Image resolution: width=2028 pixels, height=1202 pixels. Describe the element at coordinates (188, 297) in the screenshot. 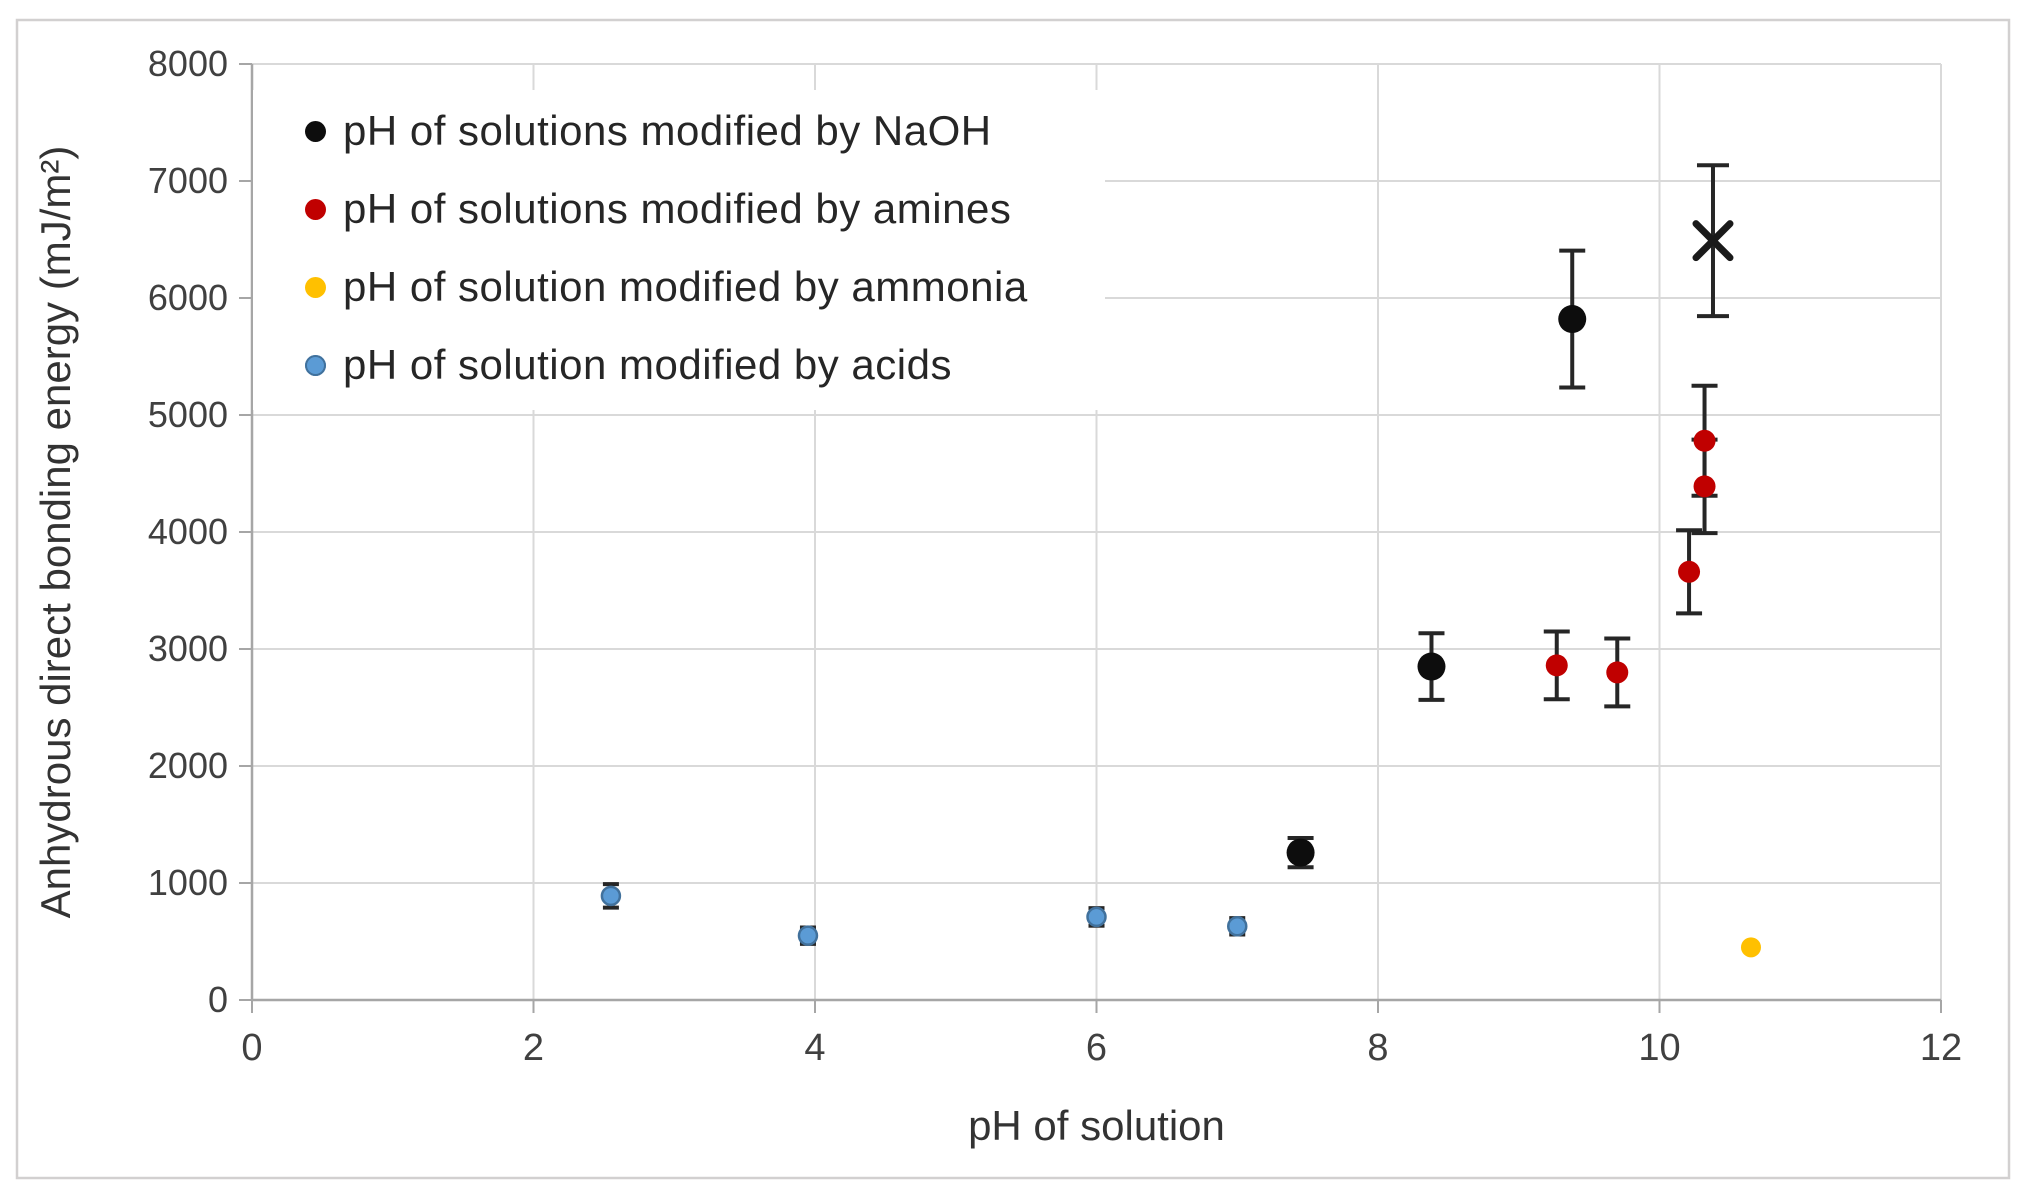

I see `y-tick-label: 6000` at that location.